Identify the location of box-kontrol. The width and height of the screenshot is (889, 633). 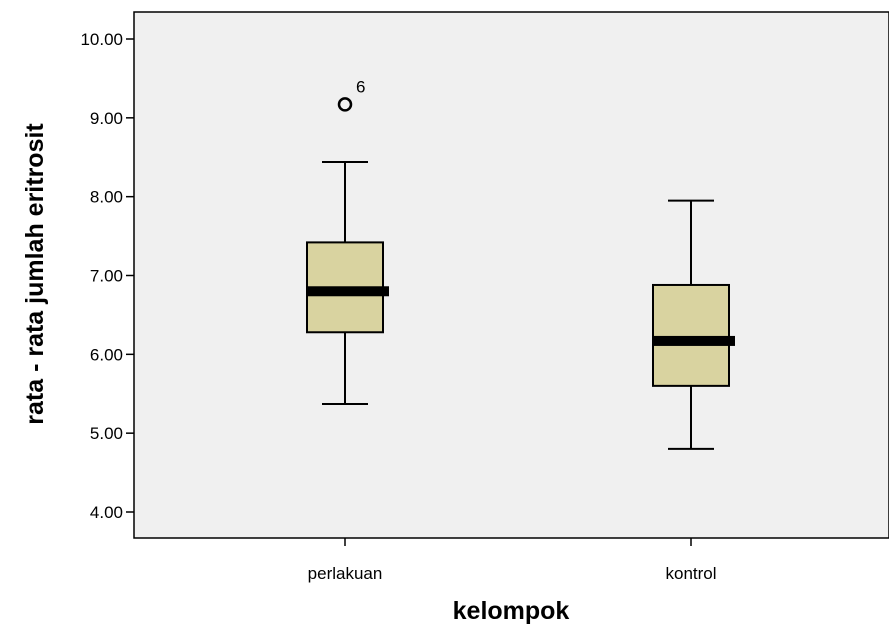
(693, 324).